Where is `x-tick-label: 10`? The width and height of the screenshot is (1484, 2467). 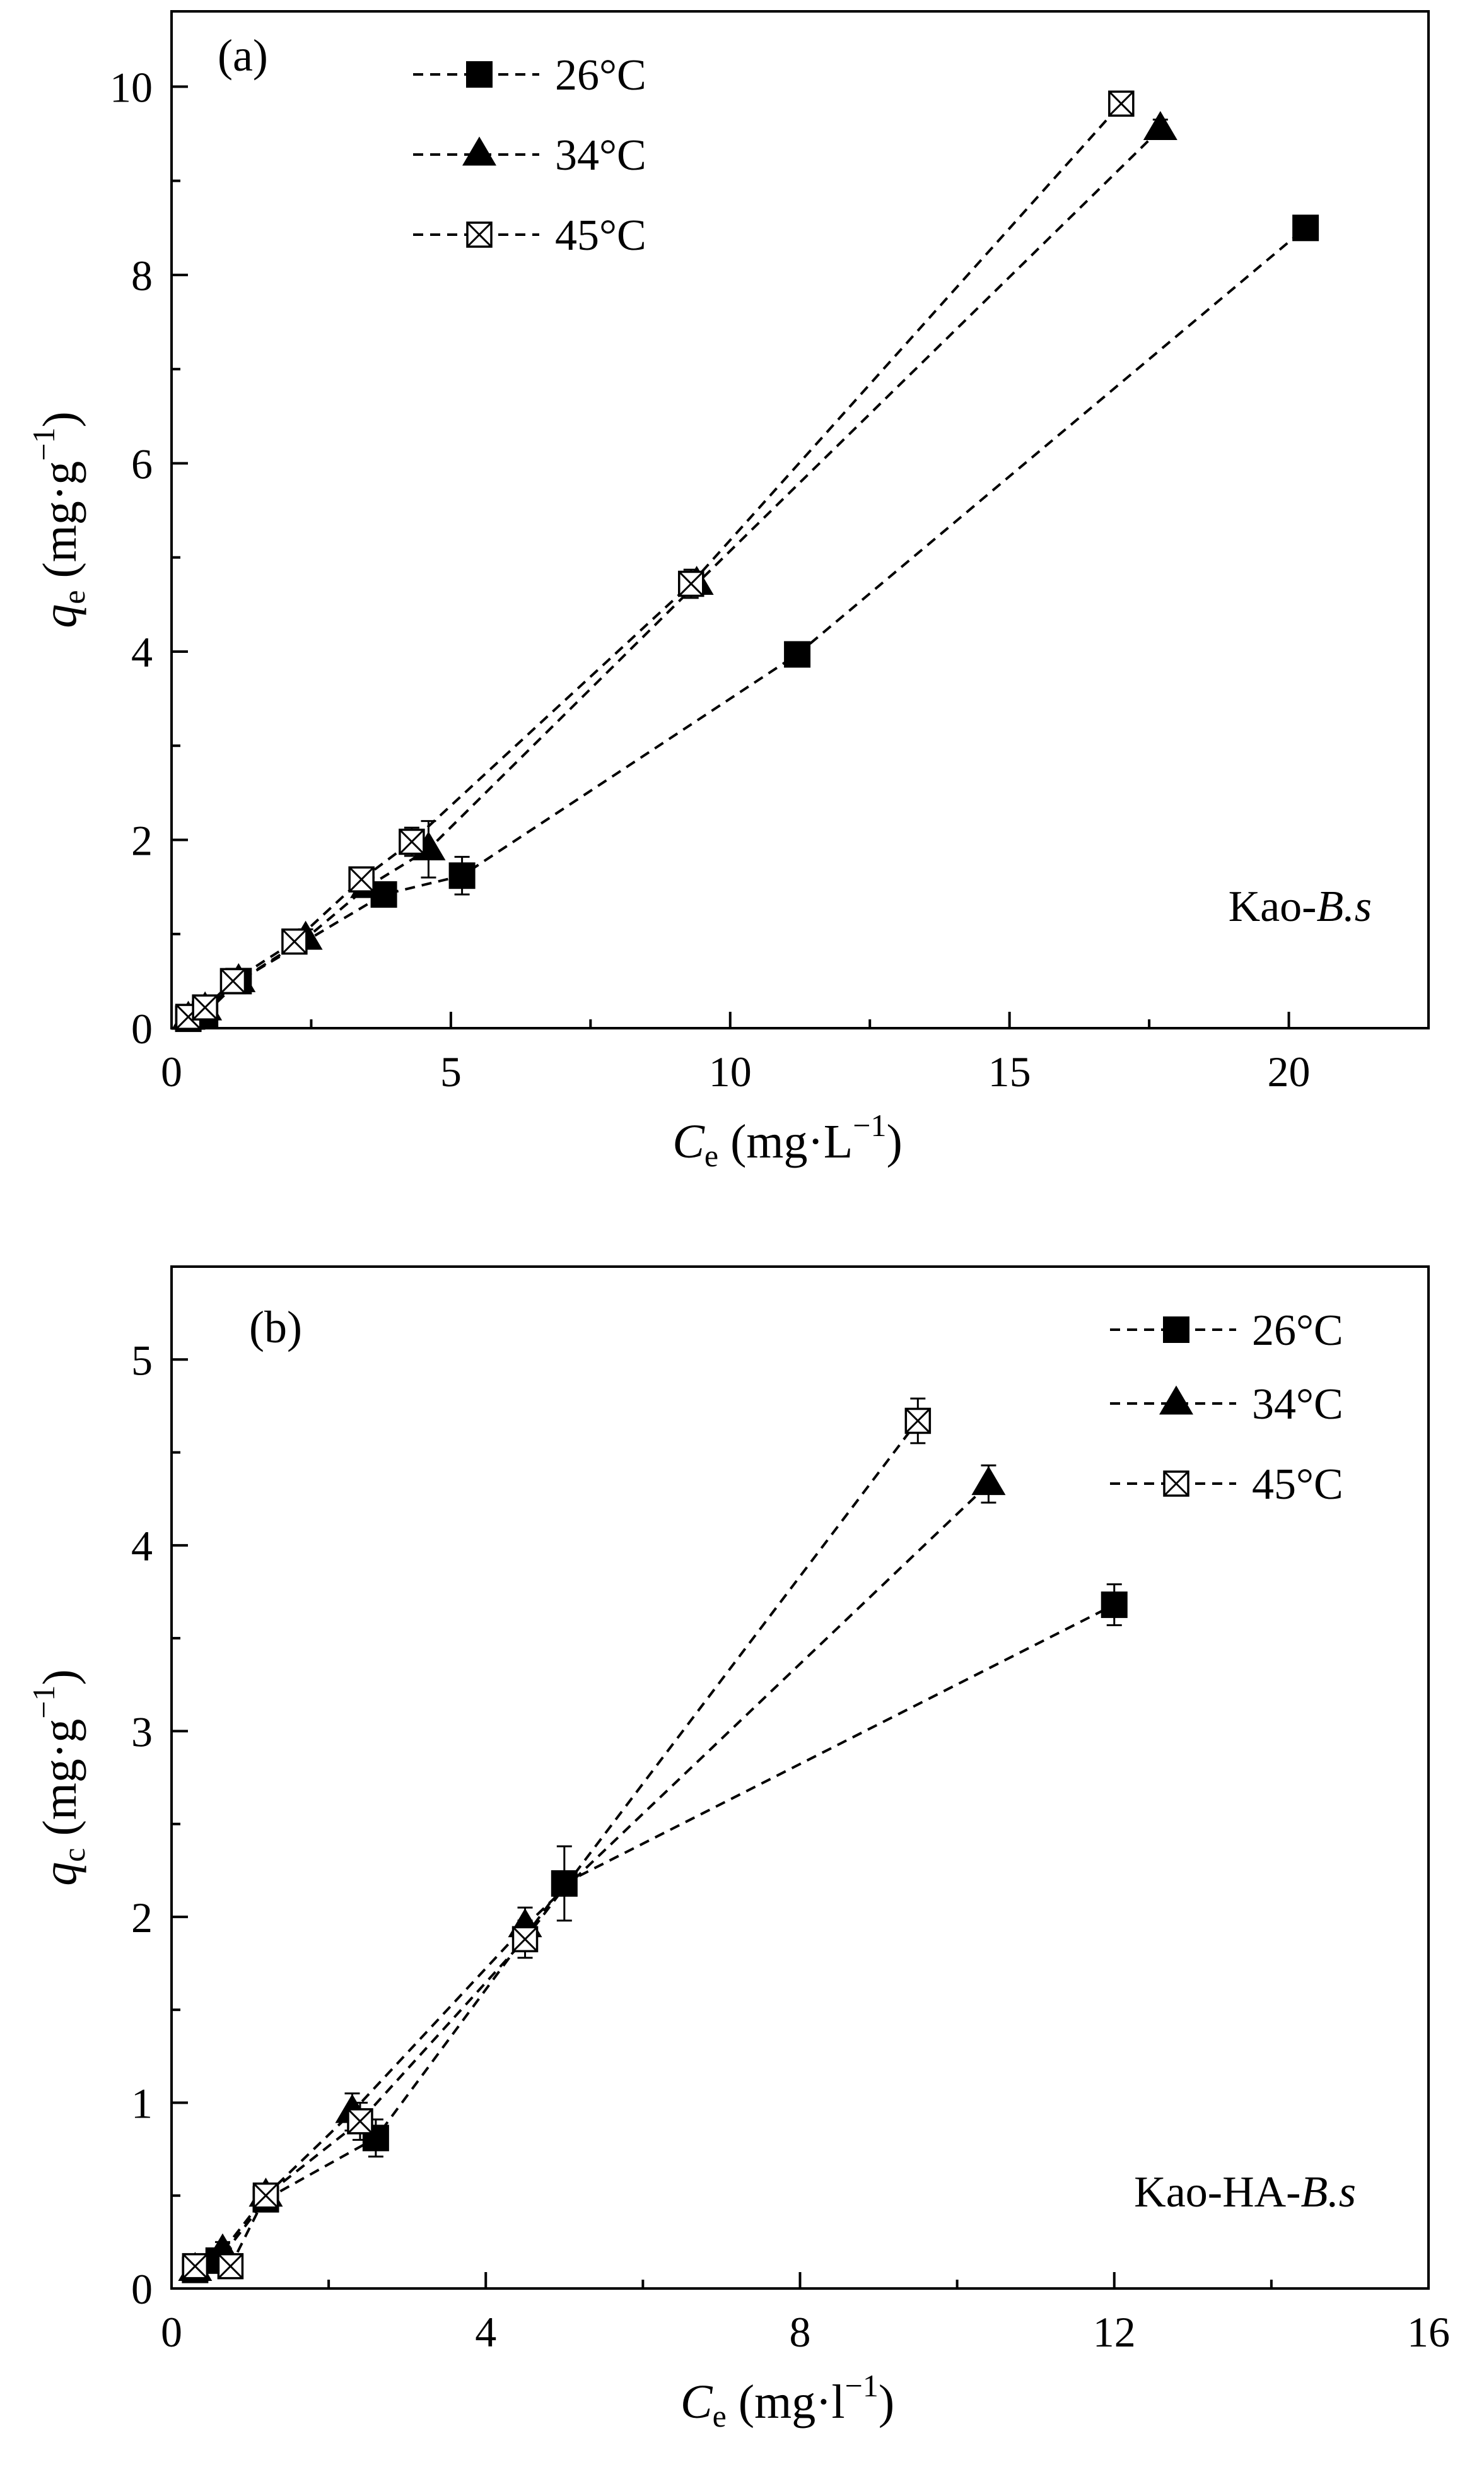
x-tick-label: 10 is located at coordinates (730, 1072).